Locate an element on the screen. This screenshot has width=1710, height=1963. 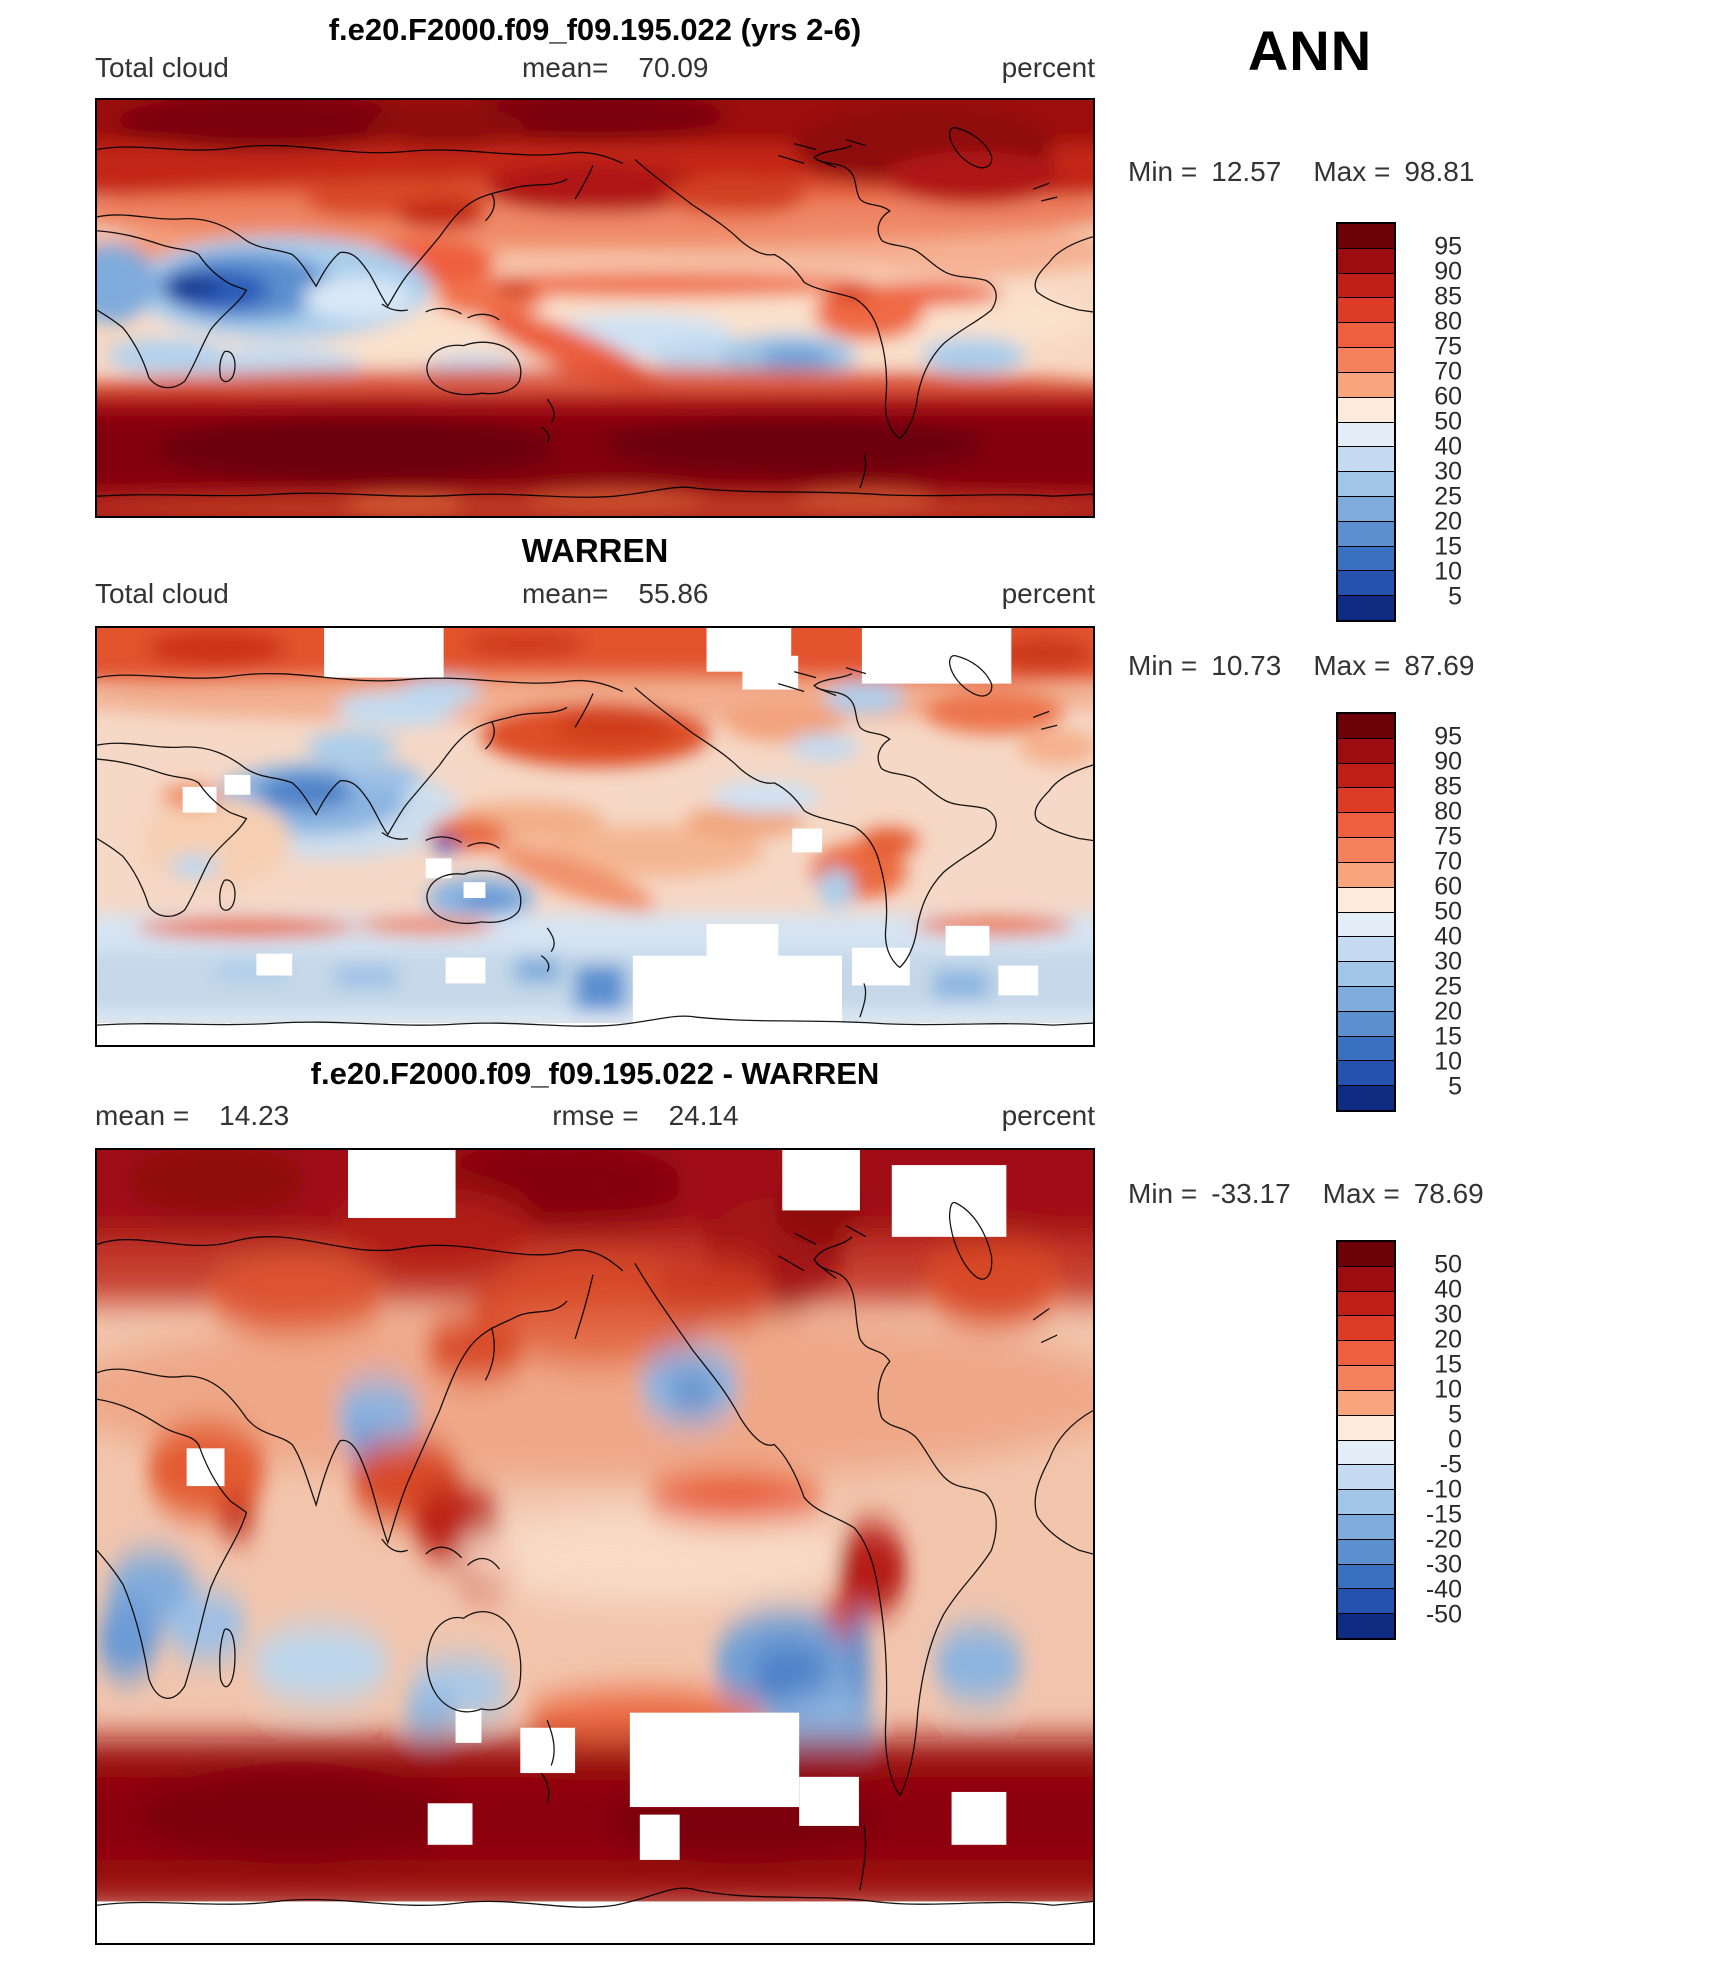
panel2-units-label: percent is located at coordinates (1048, 593).